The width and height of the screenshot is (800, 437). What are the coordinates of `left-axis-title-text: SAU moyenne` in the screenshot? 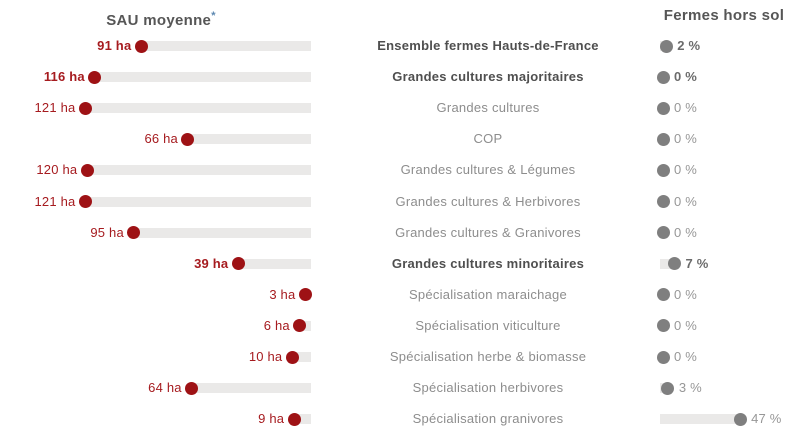 It's located at (159, 20).